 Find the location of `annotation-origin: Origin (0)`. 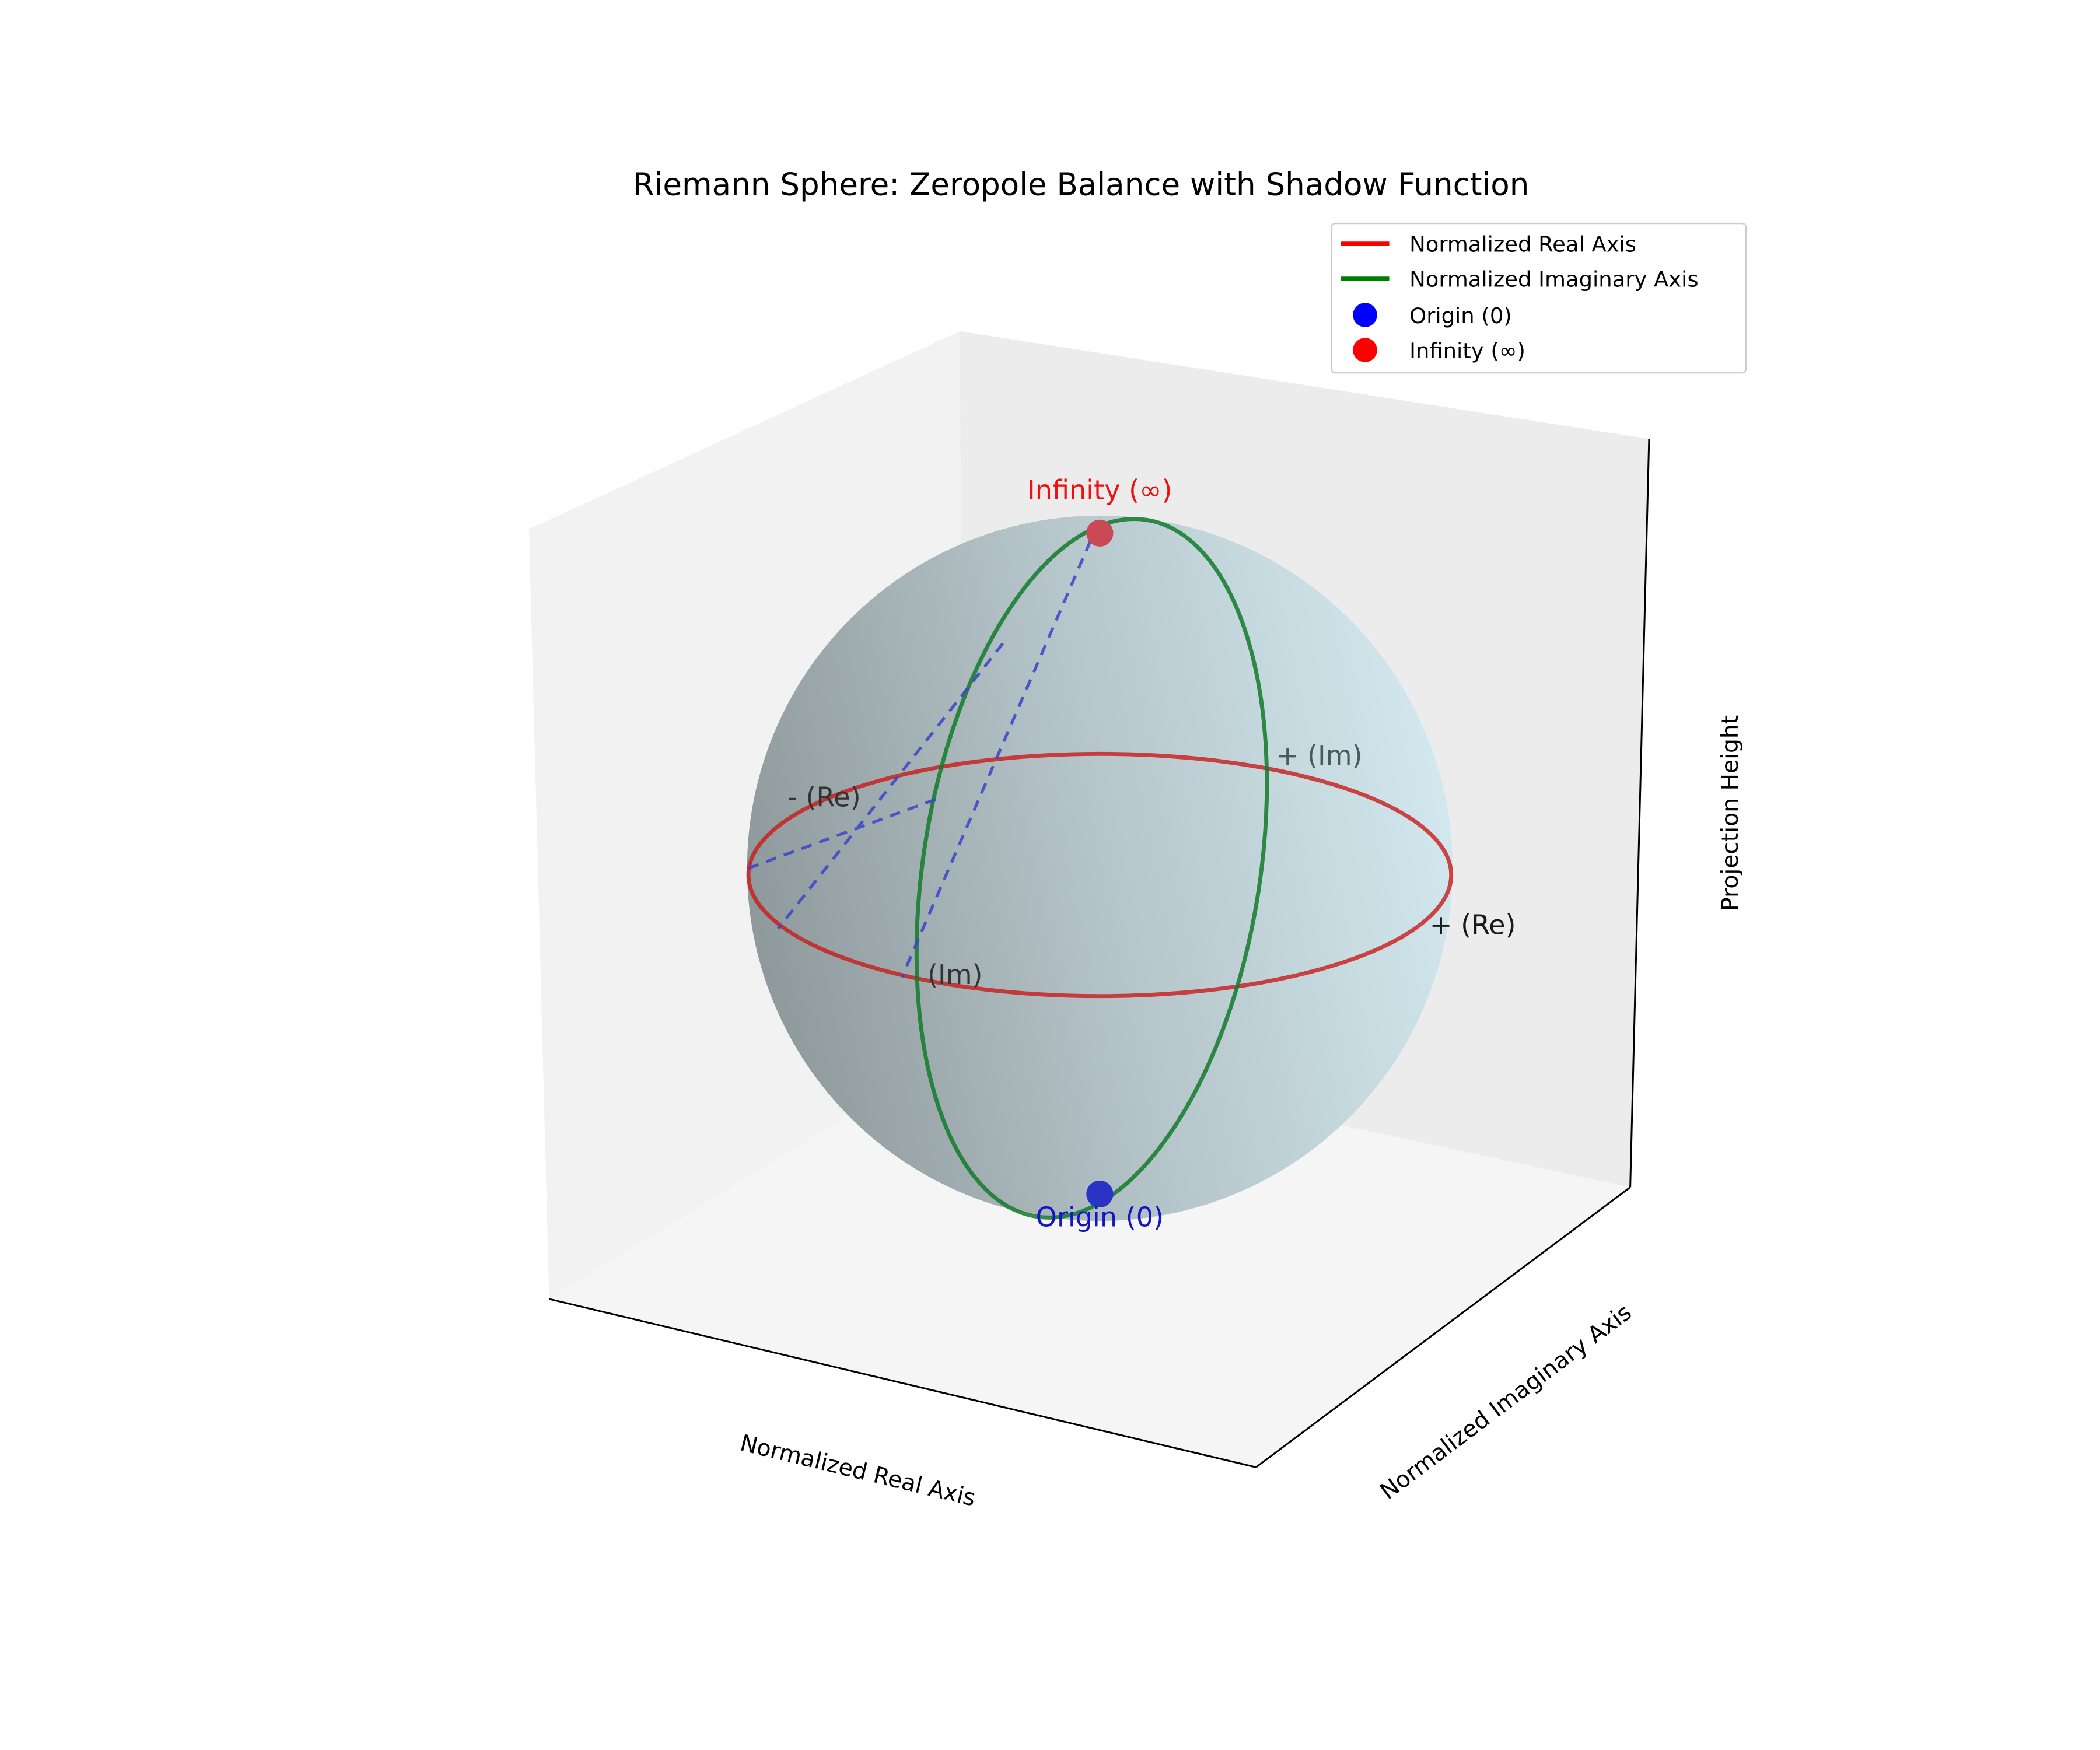

annotation-origin: Origin (0) is located at coordinates (1100, 1217).